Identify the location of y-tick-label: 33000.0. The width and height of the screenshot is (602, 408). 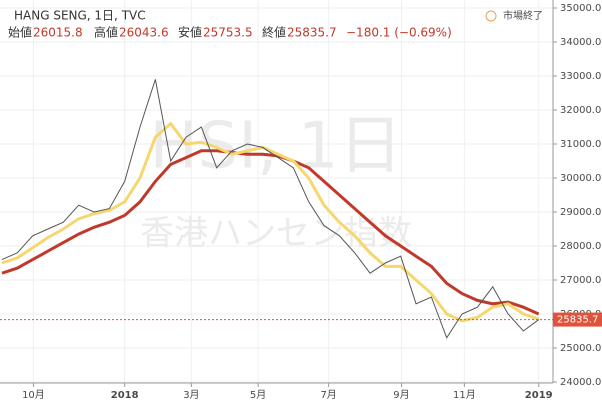
(580, 76).